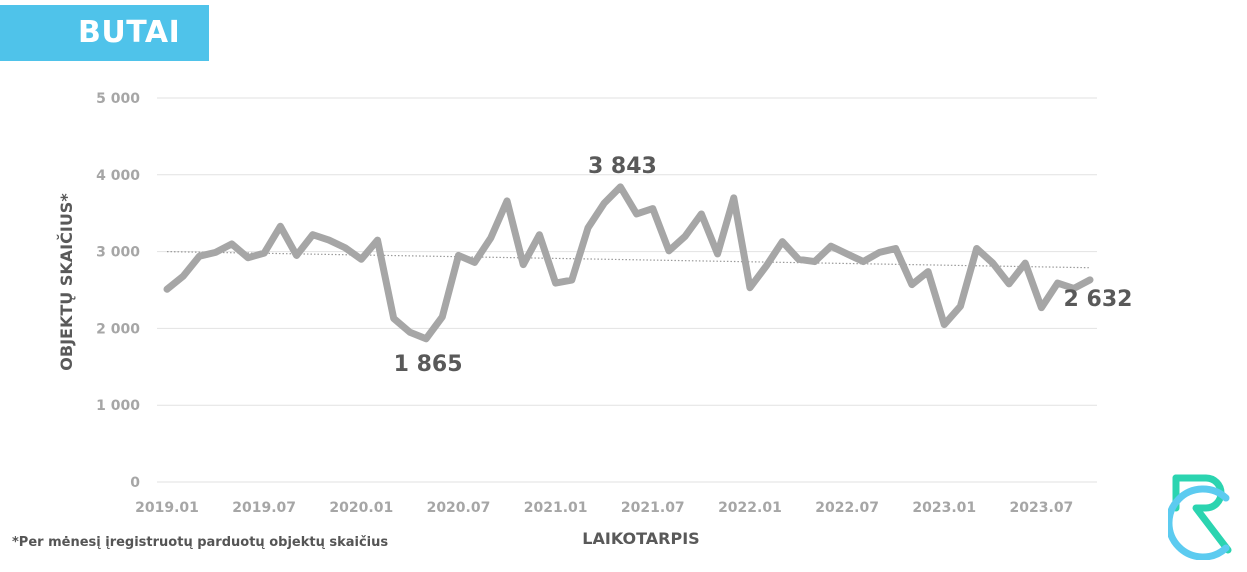 The image size is (1247, 572). Describe the element at coordinates (264, 508) in the screenshot. I see `x-tick-label: 2019.07` at that location.